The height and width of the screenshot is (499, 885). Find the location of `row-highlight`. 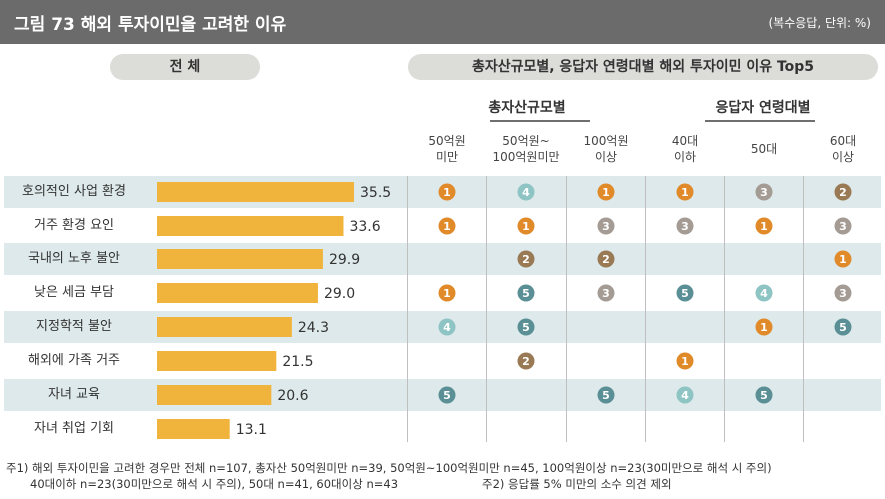

row-highlight is located at coordinates (442, 259).